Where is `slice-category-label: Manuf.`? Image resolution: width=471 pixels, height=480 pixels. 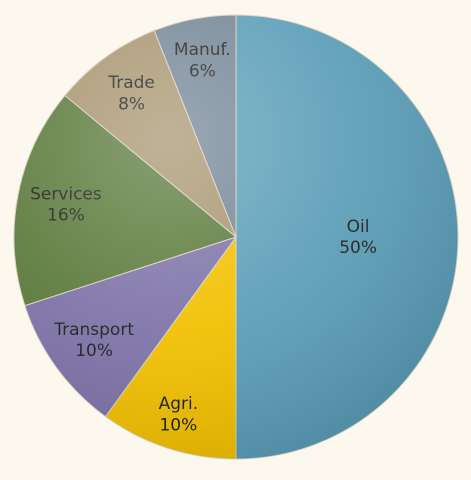
slice-category-label: Manuf. is located at coordinates (202, 50).